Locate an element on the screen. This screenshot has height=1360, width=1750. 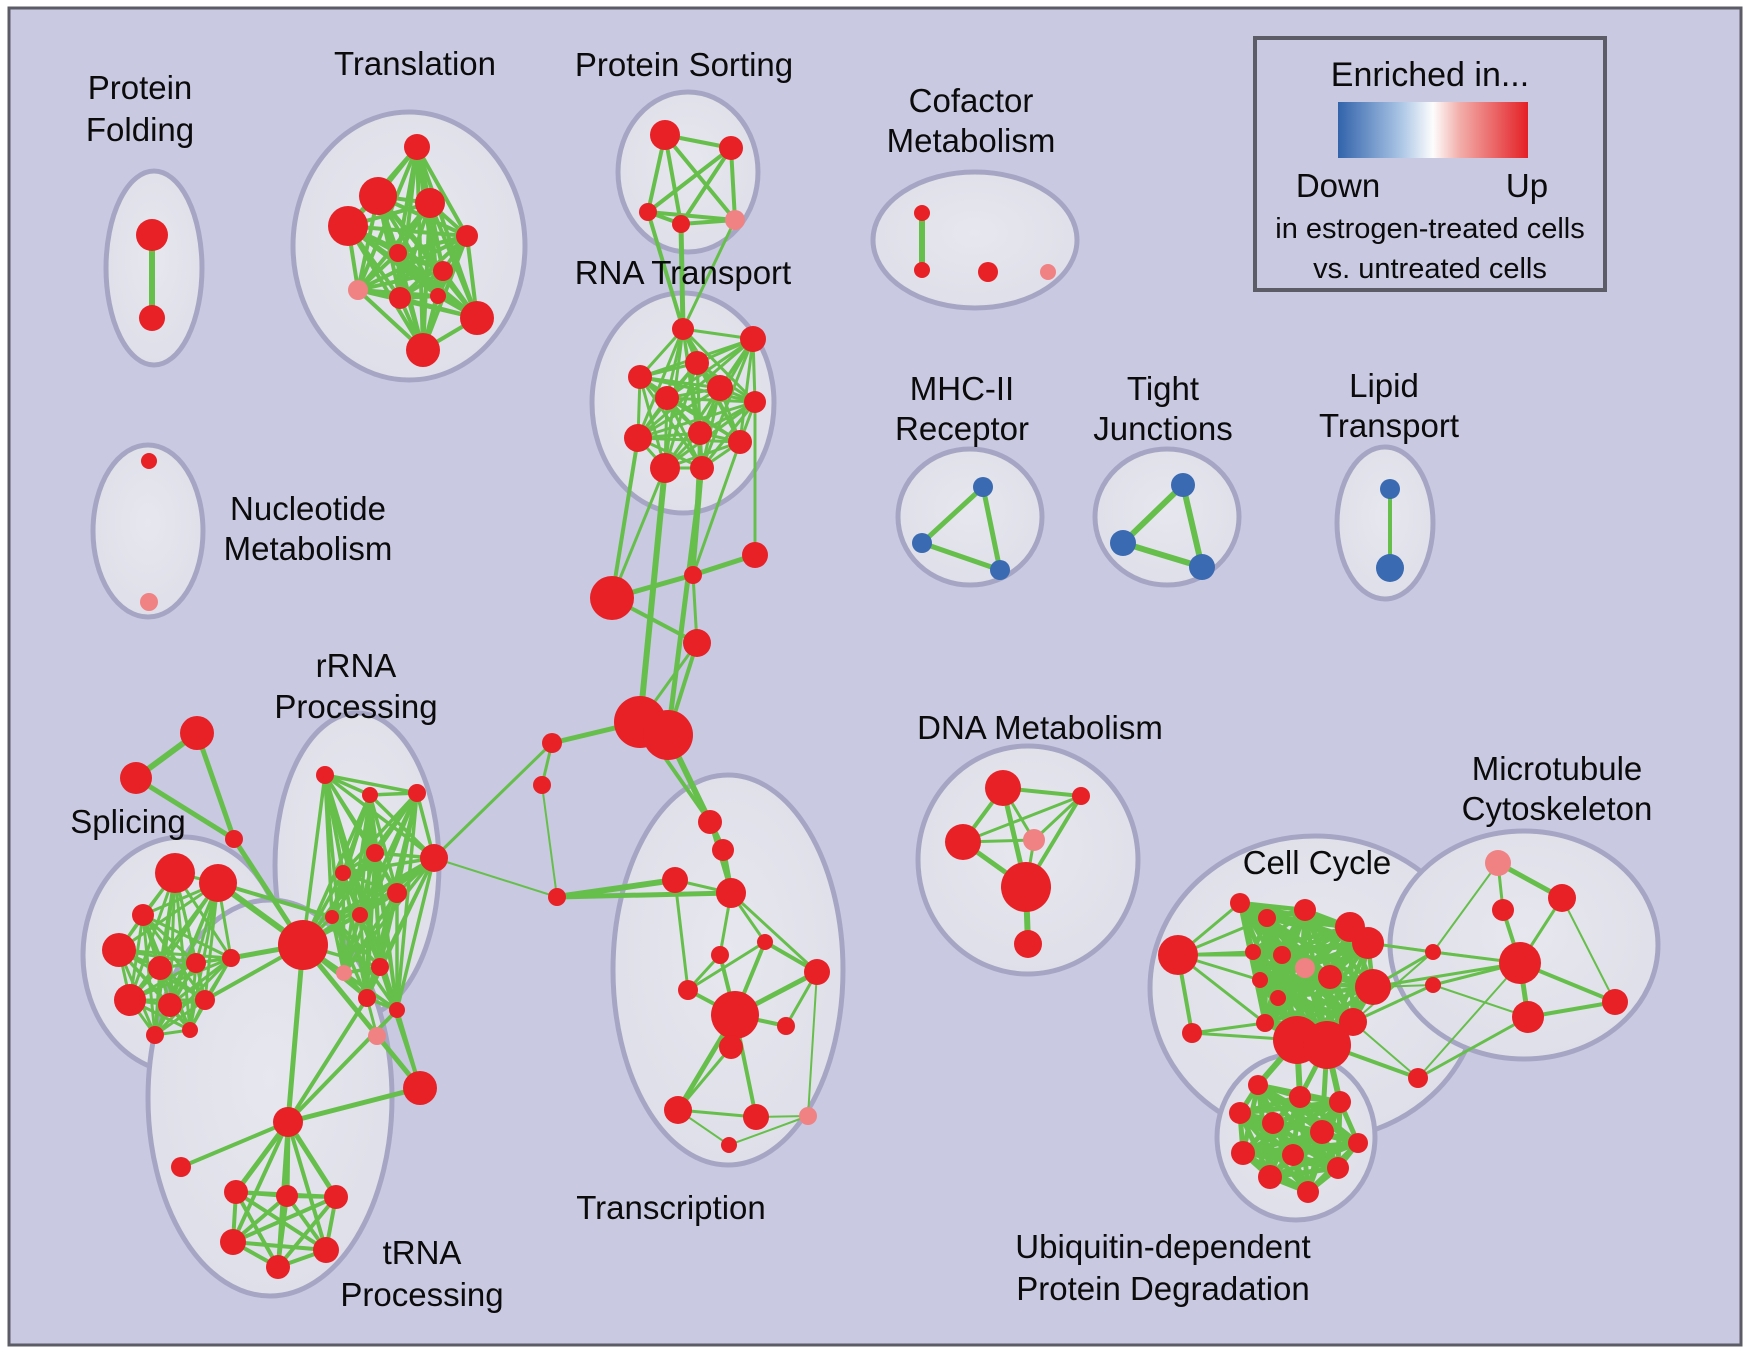
cluster-label-tight-junctions-line2: Junctions is located at coordinates (1162, 428).